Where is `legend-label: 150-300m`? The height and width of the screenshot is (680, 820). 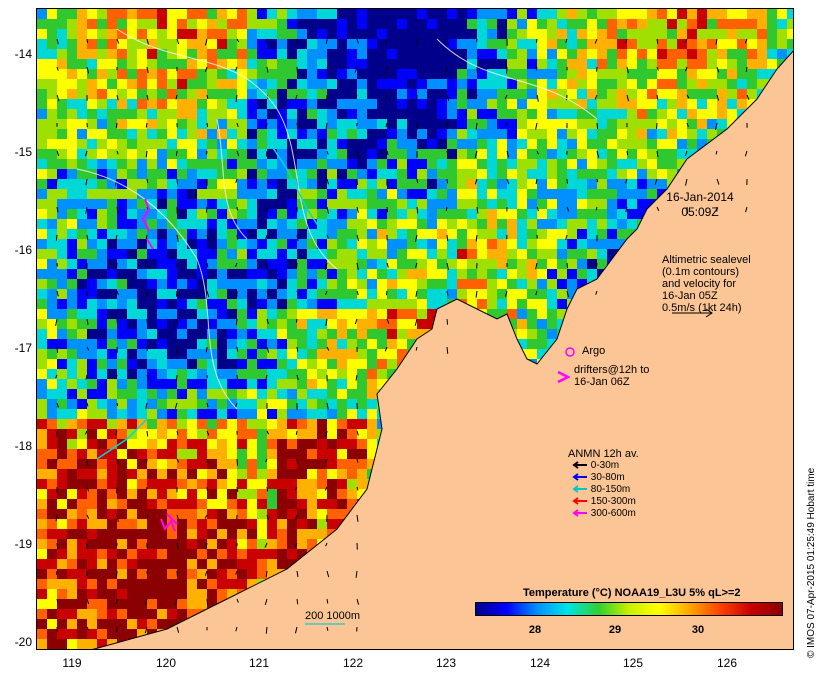 legend-label: 150-300m is located at coordinates (613, 501).